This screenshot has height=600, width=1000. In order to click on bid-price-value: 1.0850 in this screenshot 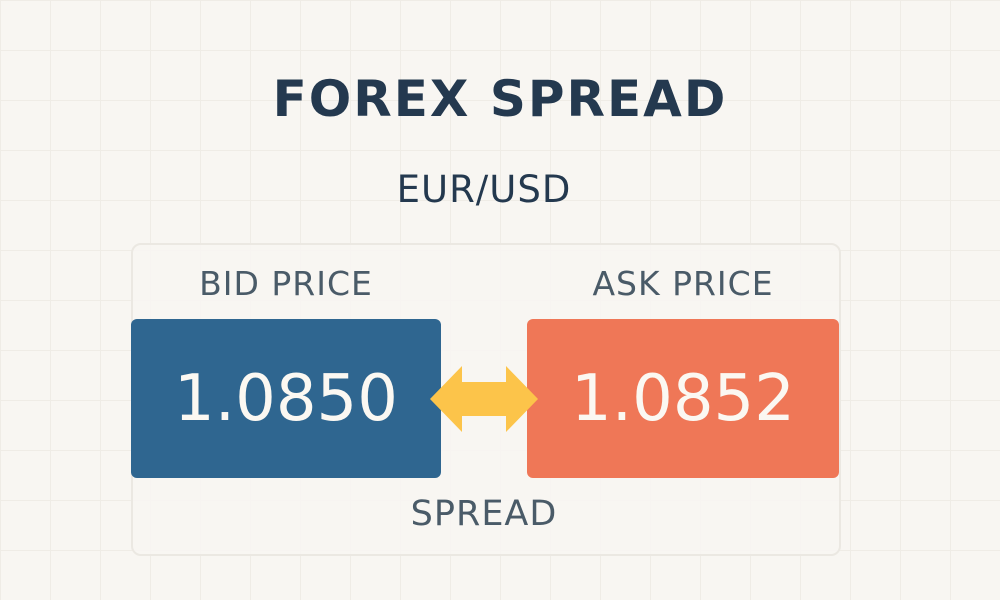, I will do `click(286, 398)`.